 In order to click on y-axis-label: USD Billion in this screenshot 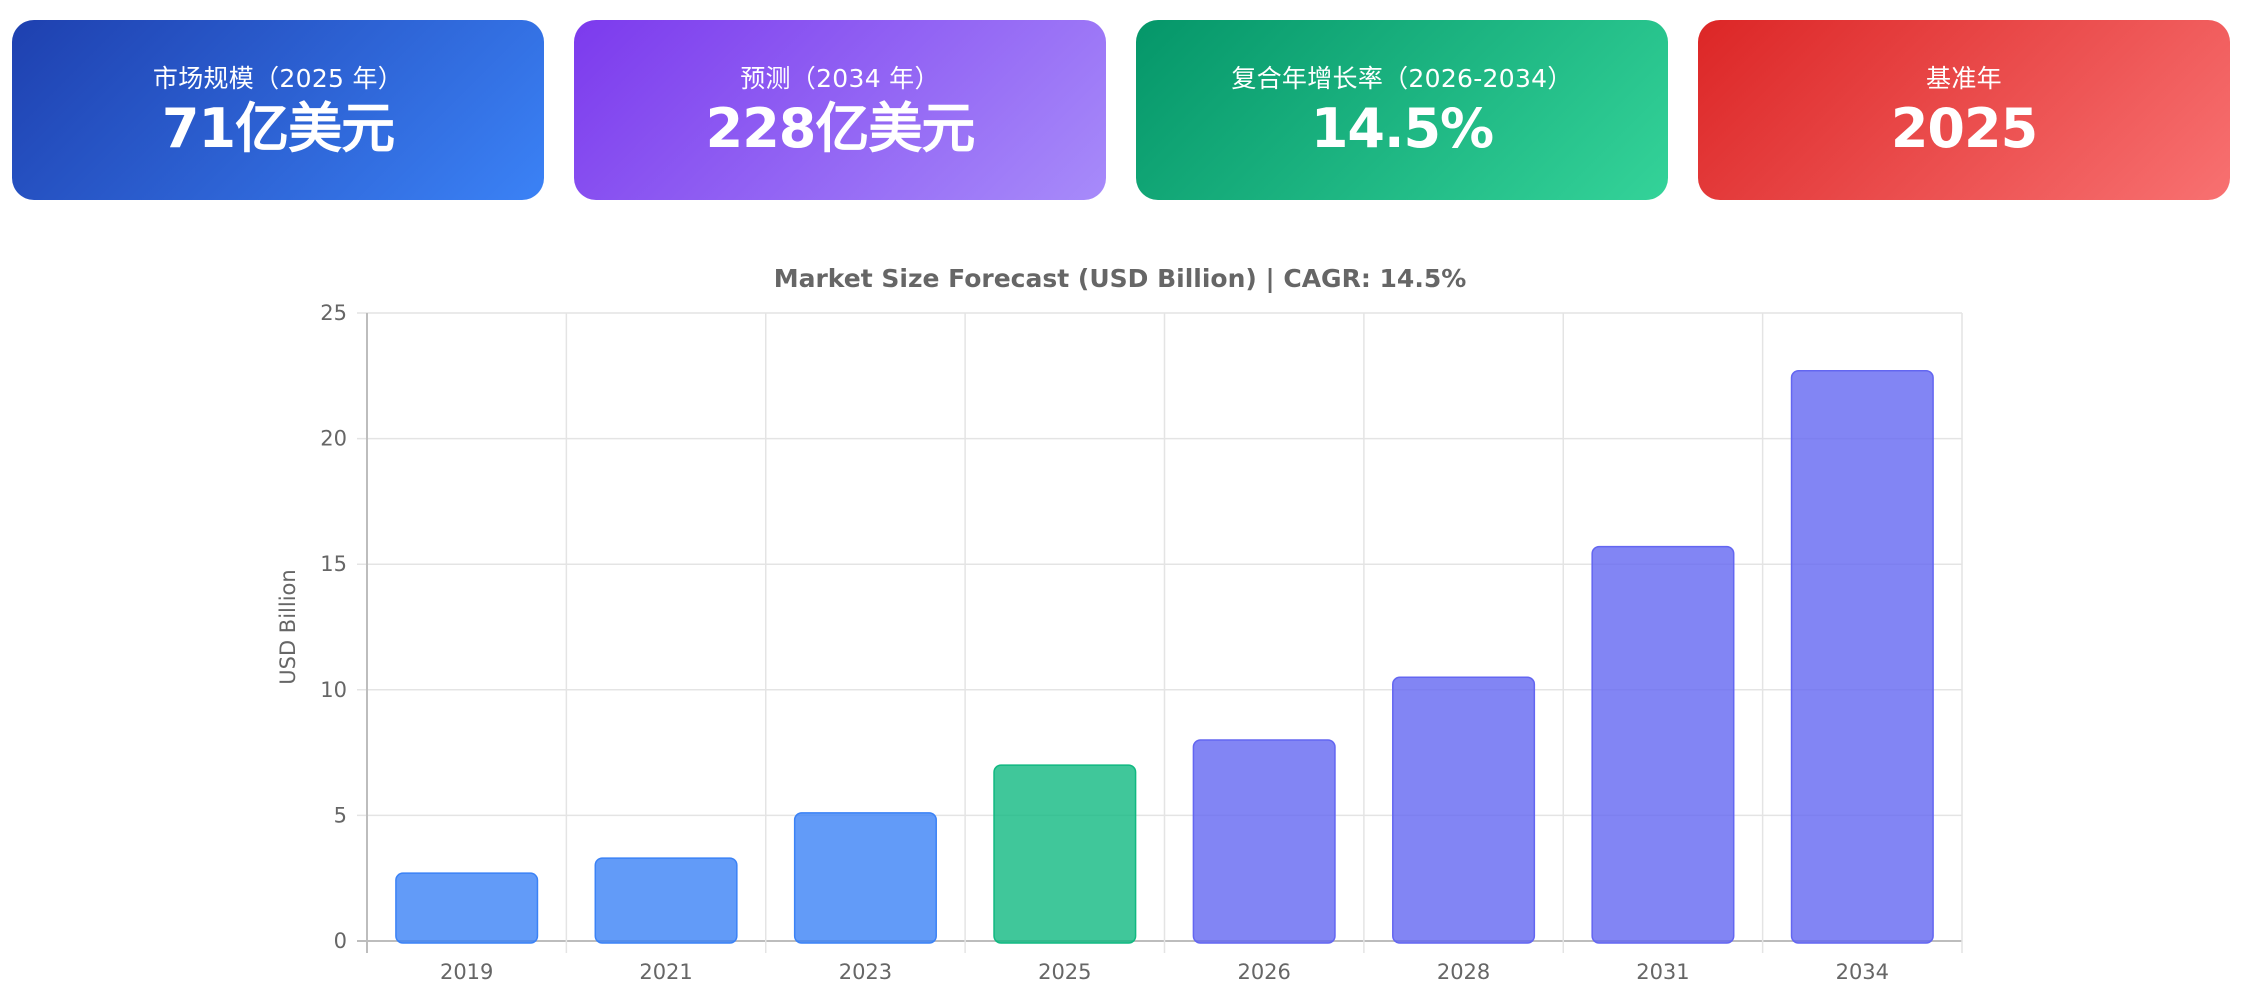, I will do `click(288, 626)`.